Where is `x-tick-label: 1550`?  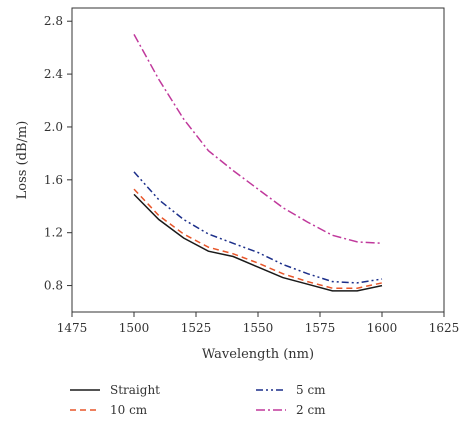 x-tick-label: 1550 is located at coordinates (258, 328).